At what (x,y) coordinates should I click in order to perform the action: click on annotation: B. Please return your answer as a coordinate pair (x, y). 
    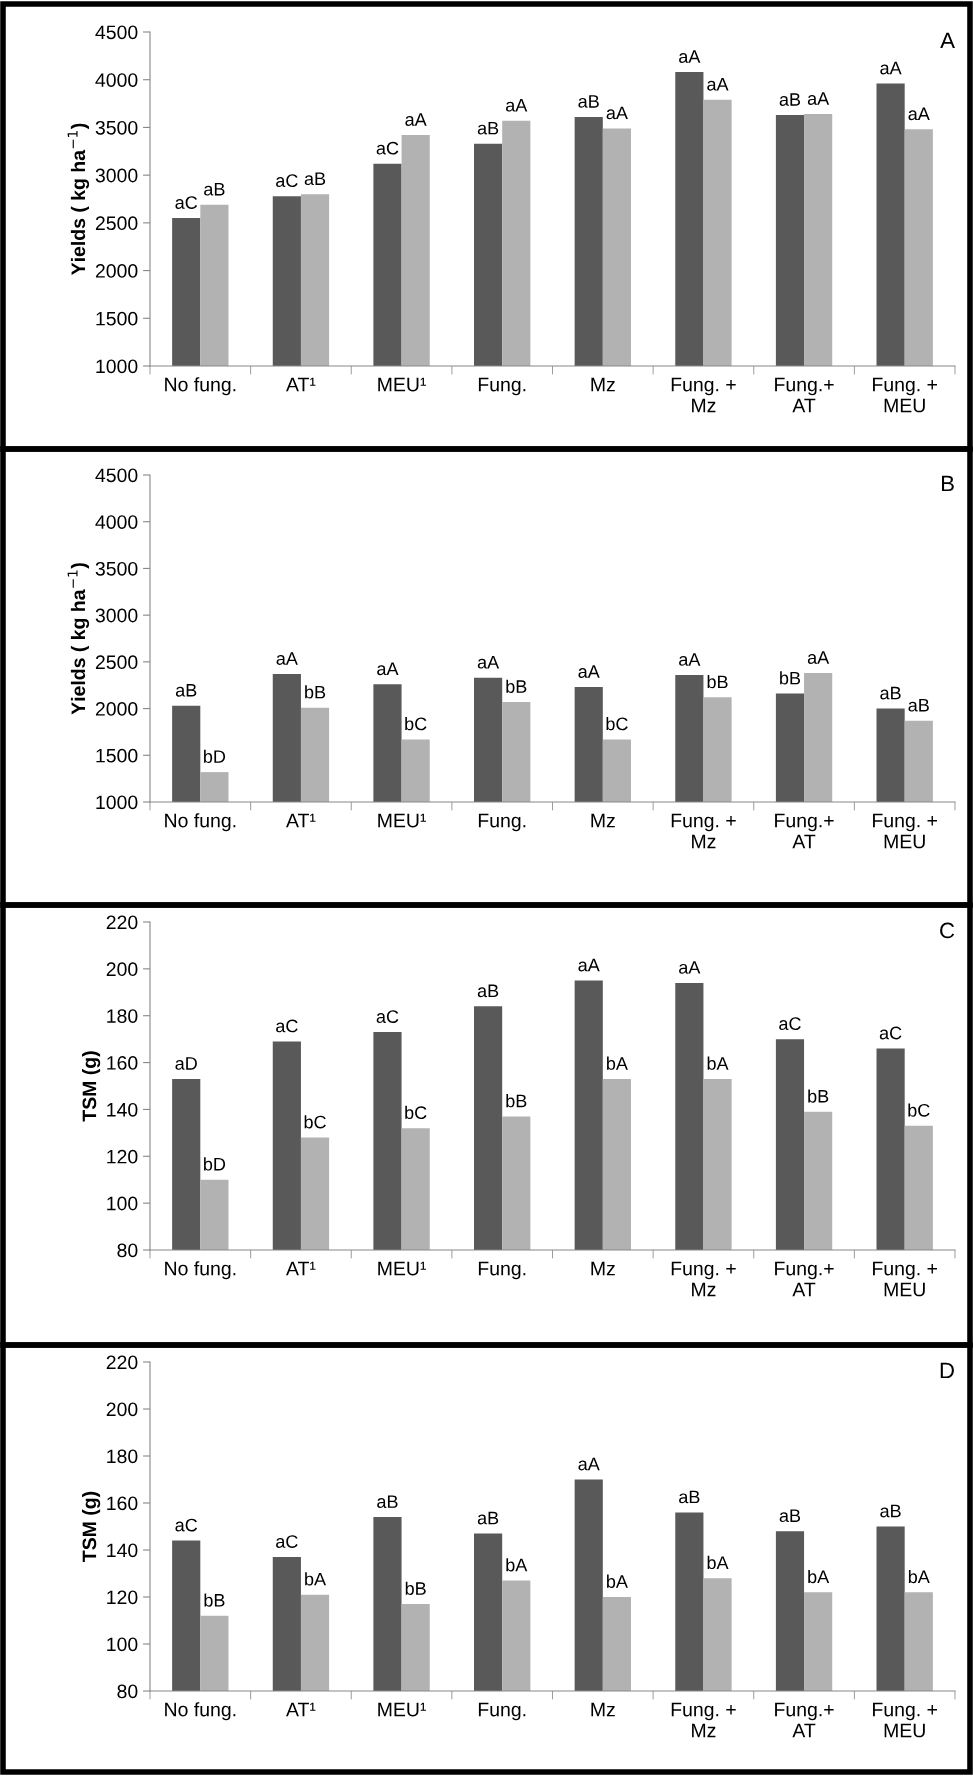
    Looking at the image, I should click on (948, 483).